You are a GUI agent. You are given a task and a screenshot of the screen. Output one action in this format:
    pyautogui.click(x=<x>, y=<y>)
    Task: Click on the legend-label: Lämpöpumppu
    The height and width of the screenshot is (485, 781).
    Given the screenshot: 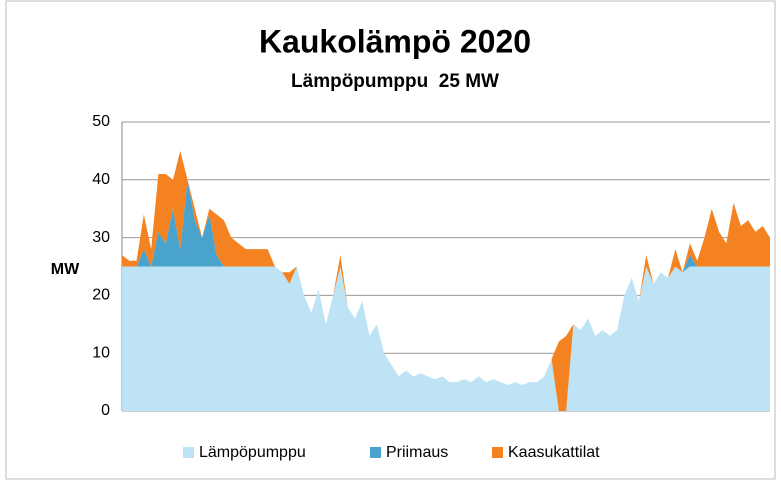 What is the action you would take?
    pyautogui.click(x=252, y=452)
    